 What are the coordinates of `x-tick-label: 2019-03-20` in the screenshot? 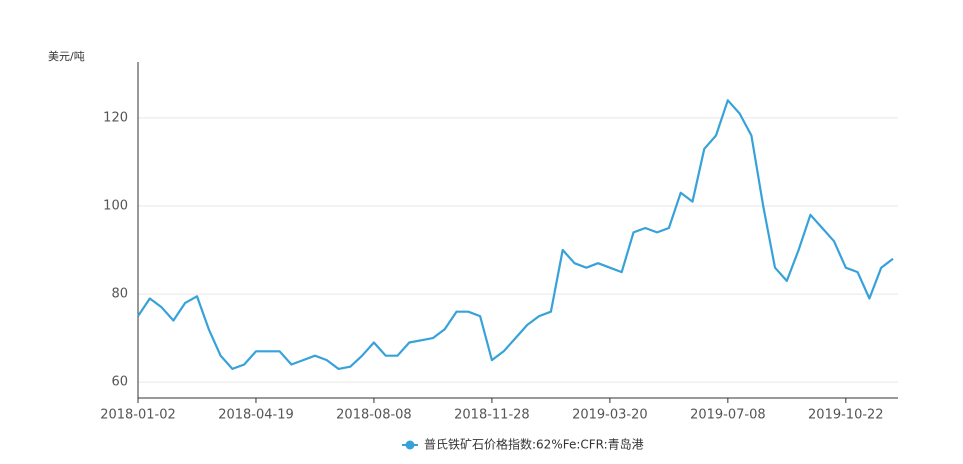 It's located at (610, 415).